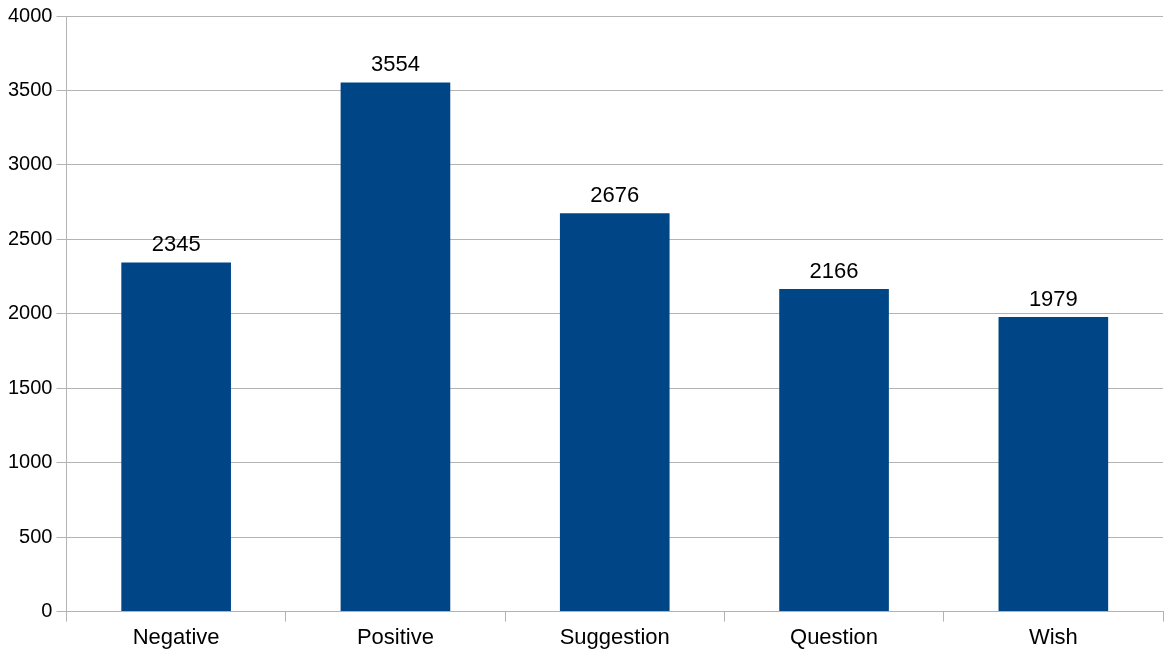 Image resolution: width=1165 pixels, height=658 pixels. Describe the element at coordinates (176, 636) in the screenshot. I see `x-tick-label: Negative` at that location.